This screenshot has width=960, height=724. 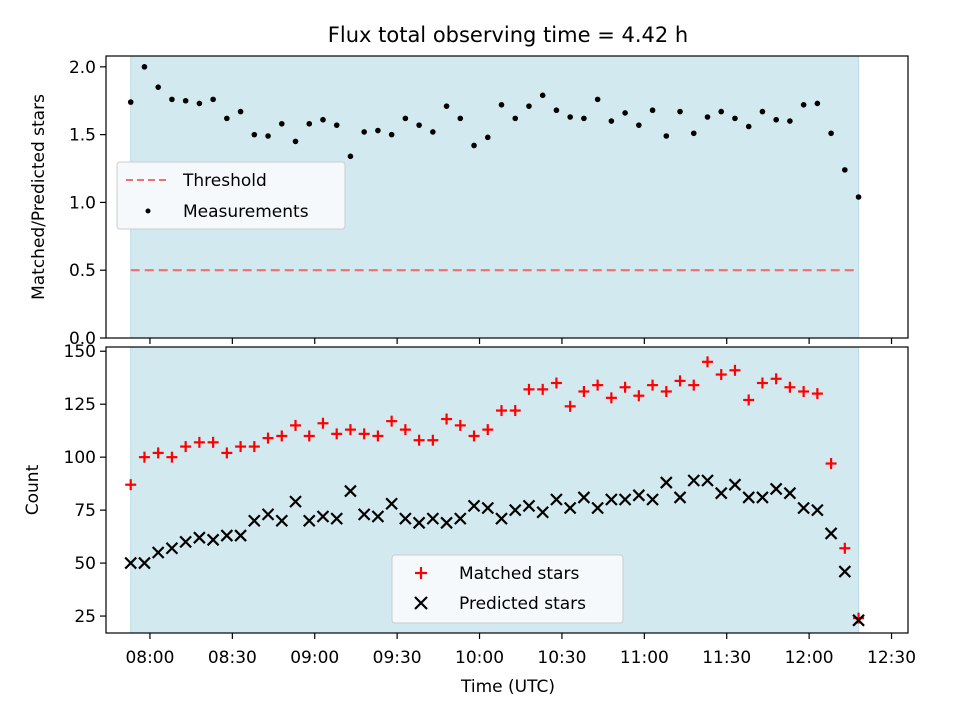 What do you see at coordinates (561, 658) in the screenshot?
I see `x-tick-label: 10:30` at bounding box center [561, 658].